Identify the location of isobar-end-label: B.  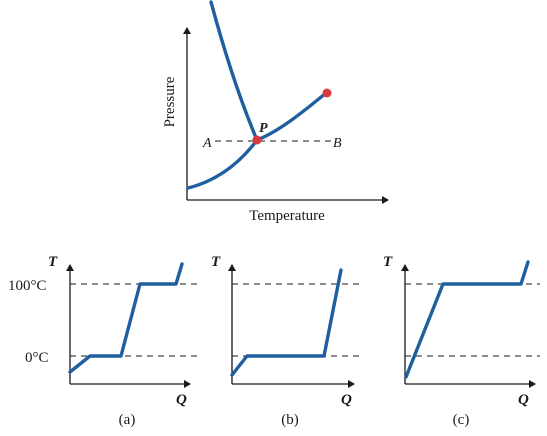
(337, 143).